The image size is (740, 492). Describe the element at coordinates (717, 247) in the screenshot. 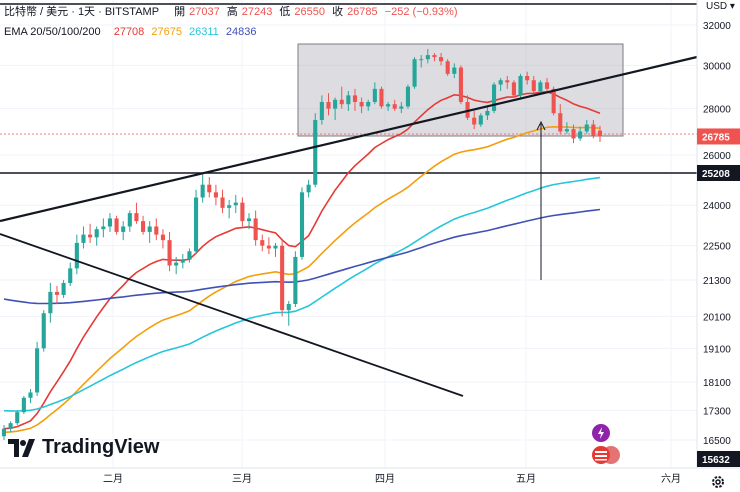

I see `price-tick-label: 22500` at that location.